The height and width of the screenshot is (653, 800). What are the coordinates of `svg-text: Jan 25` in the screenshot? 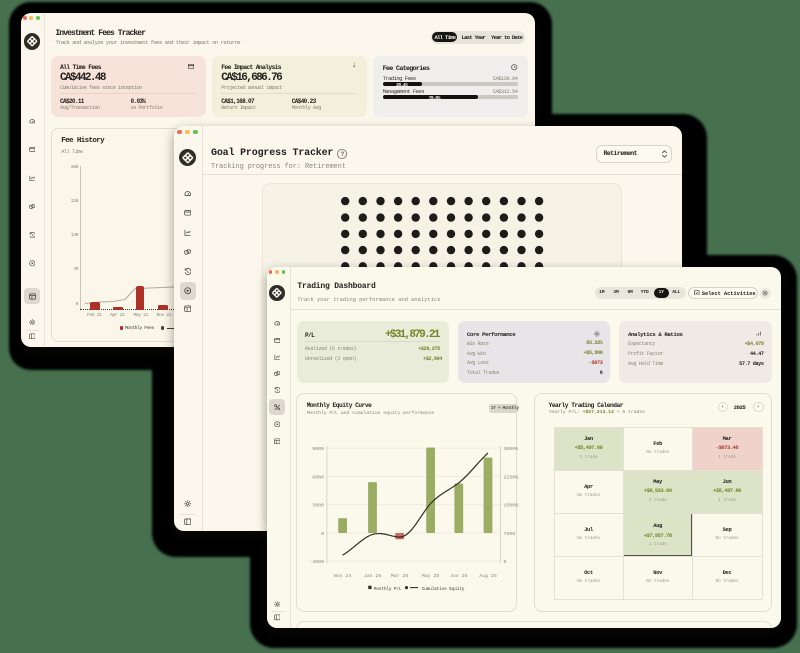 It's located at (373, 576).